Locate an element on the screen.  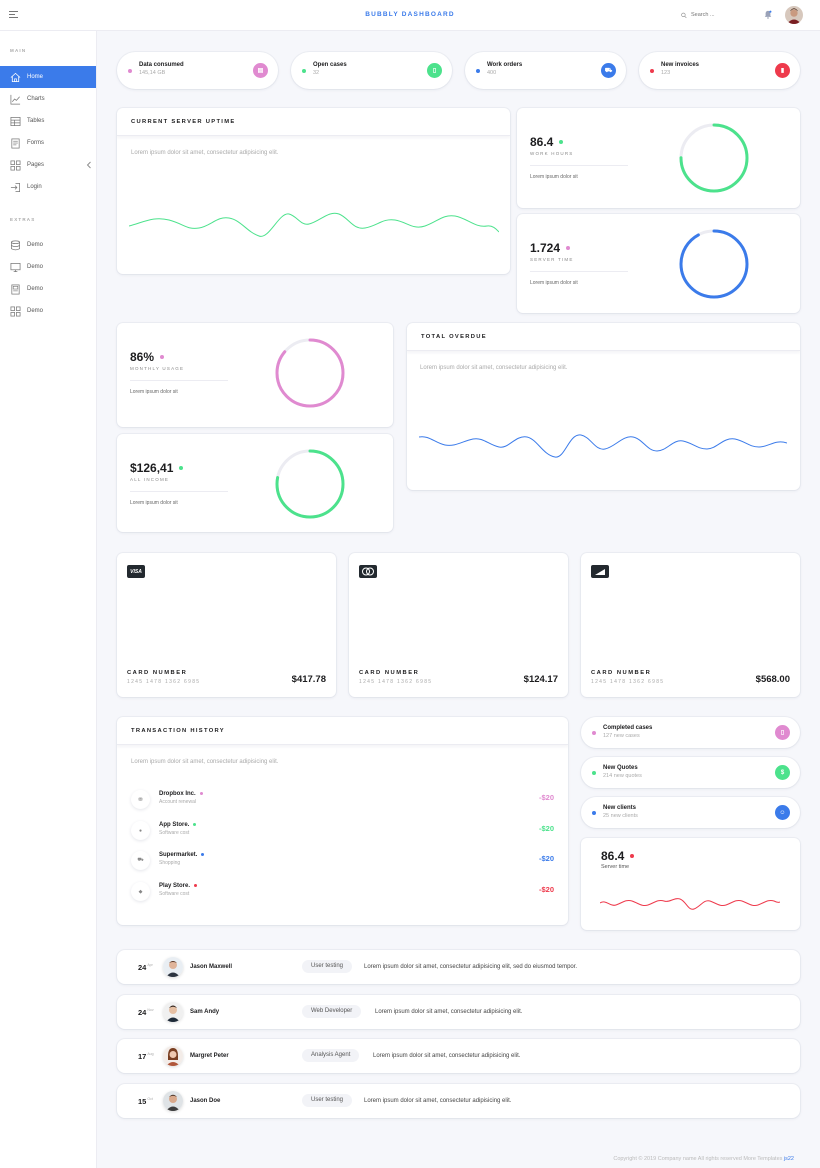
brand-title: BUBBLY DASHBOARD is located at coordinates (410, 14).